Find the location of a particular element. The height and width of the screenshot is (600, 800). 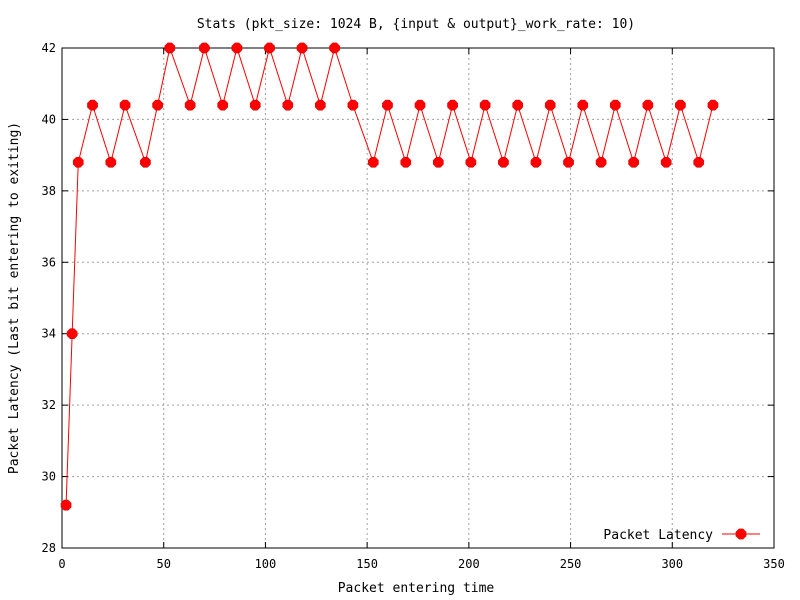

x-tick-label: 50 is located at coordinates (163, 564).